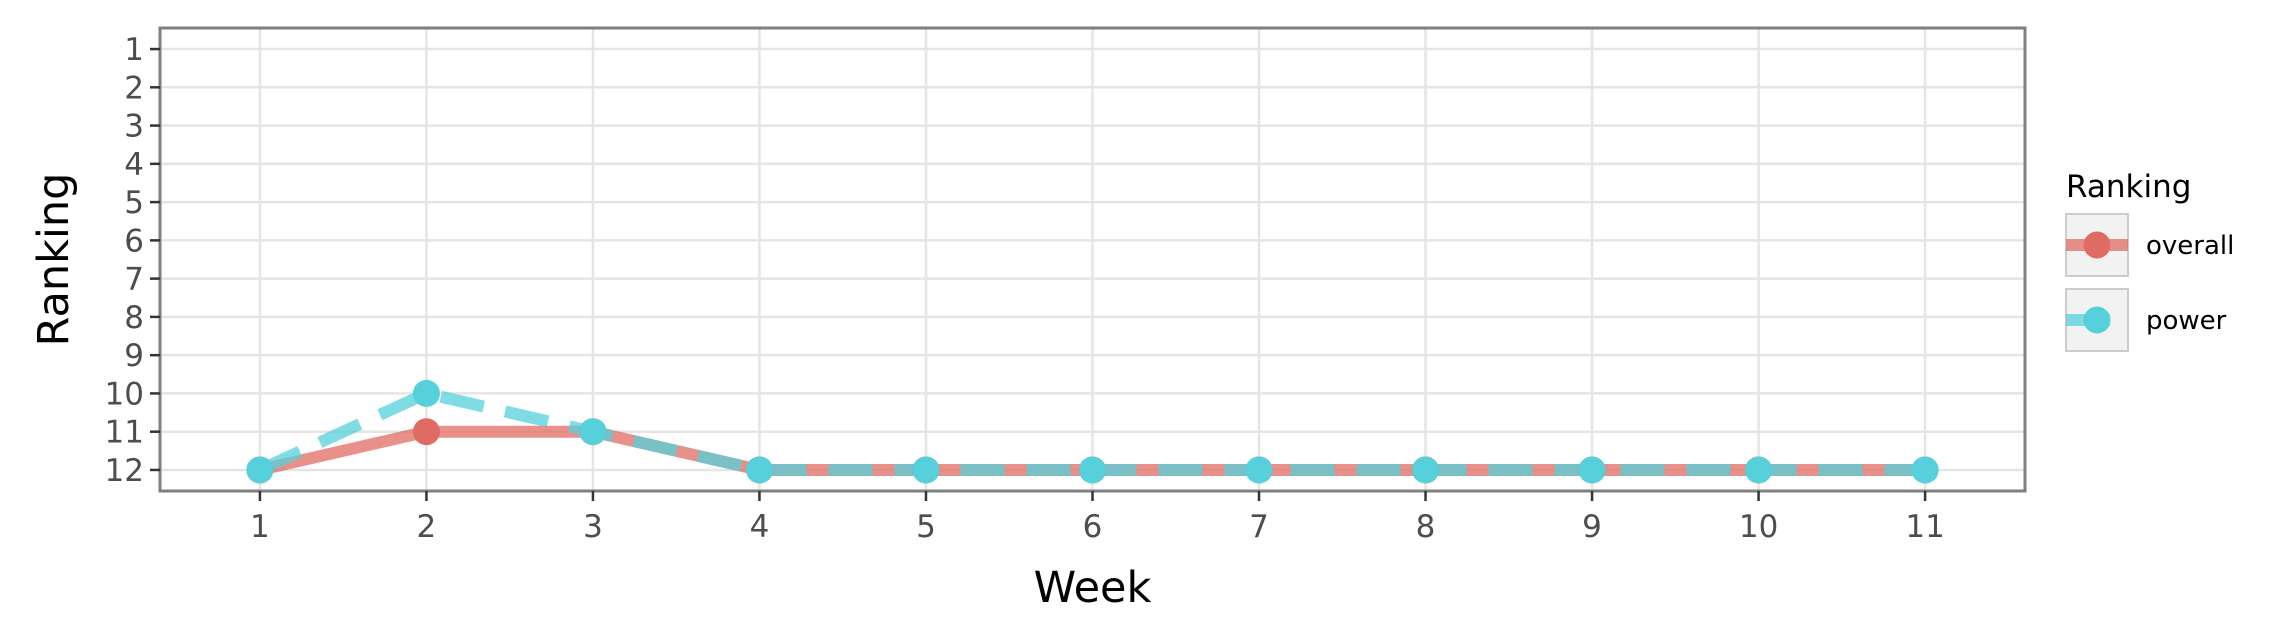  I want to click on legend-title: Ranking, so click(2128, 187).